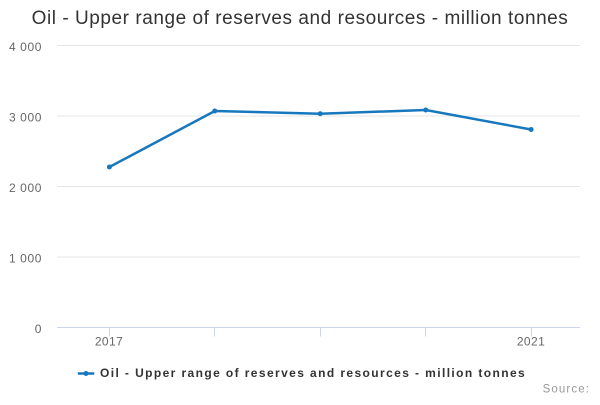 The width and height of the screenshot is (600, 405). I want to click on svg-text: 4 000, so click(25, 47).